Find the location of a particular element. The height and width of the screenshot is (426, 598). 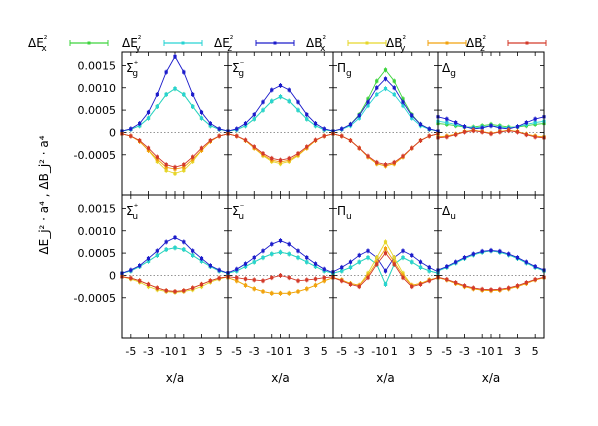

y-tick-label: 0.0010 is located at coordinates (97, 88).